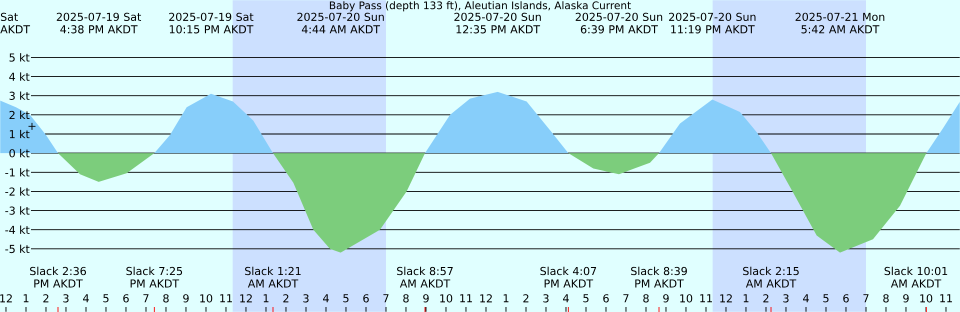  I want to click on annotation: 2025-07-19 Sat 10:15 PM AKDT, so click(211, 23).